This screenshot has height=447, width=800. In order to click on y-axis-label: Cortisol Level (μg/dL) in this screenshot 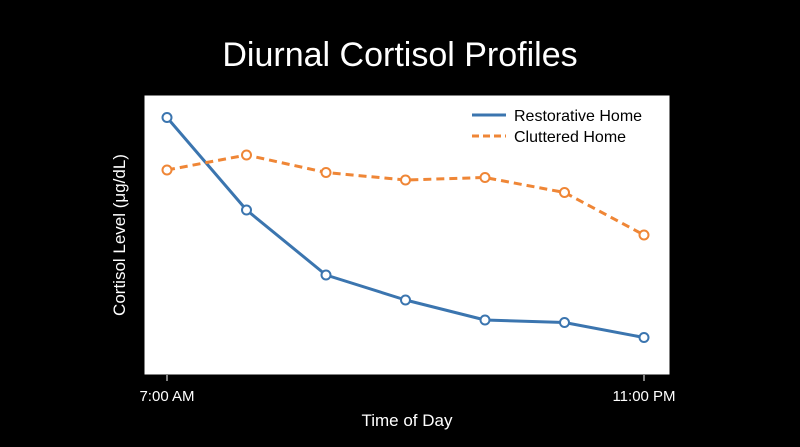, I will do `click(119, 235)`.